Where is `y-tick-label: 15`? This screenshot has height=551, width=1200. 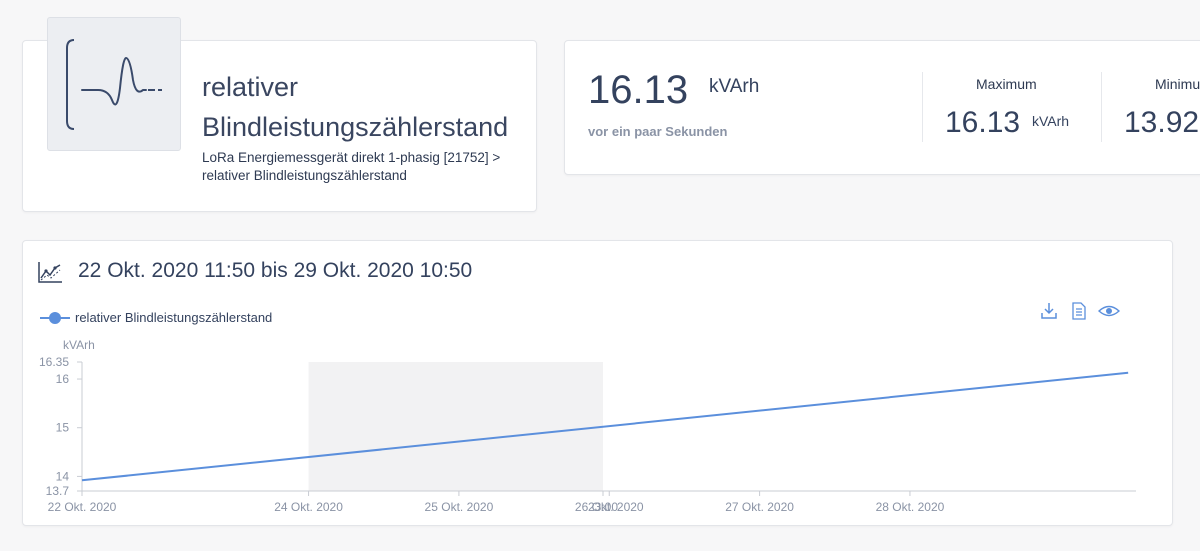 y-tick-label: 15 is located at coordinates (63, 428).